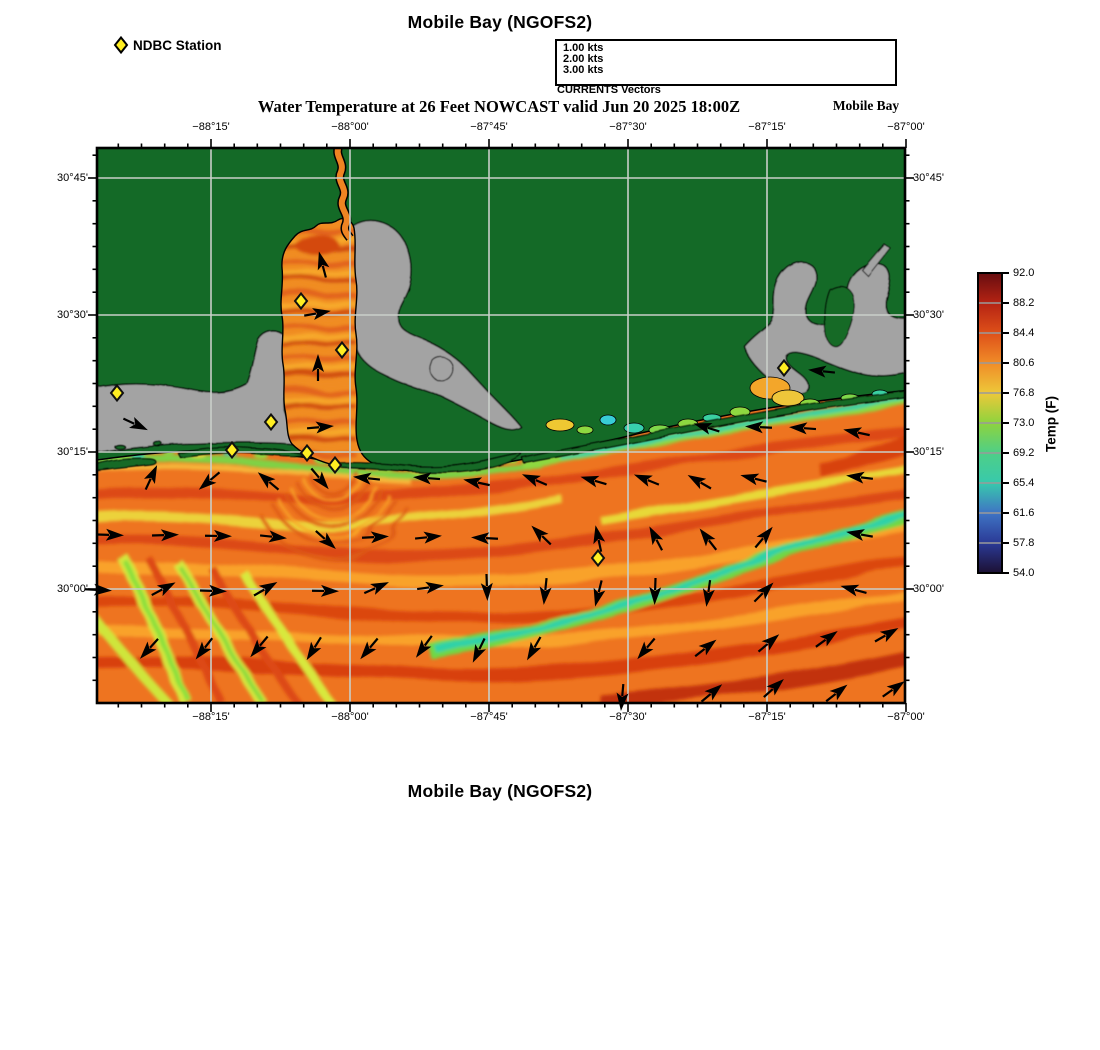 Image resolution: width=1100 pixels, height=1050 pixels. Describe the element at coordinates (1024, 272) in the screenshot. I see `colorbar-tick-label: 92.0` at that location.